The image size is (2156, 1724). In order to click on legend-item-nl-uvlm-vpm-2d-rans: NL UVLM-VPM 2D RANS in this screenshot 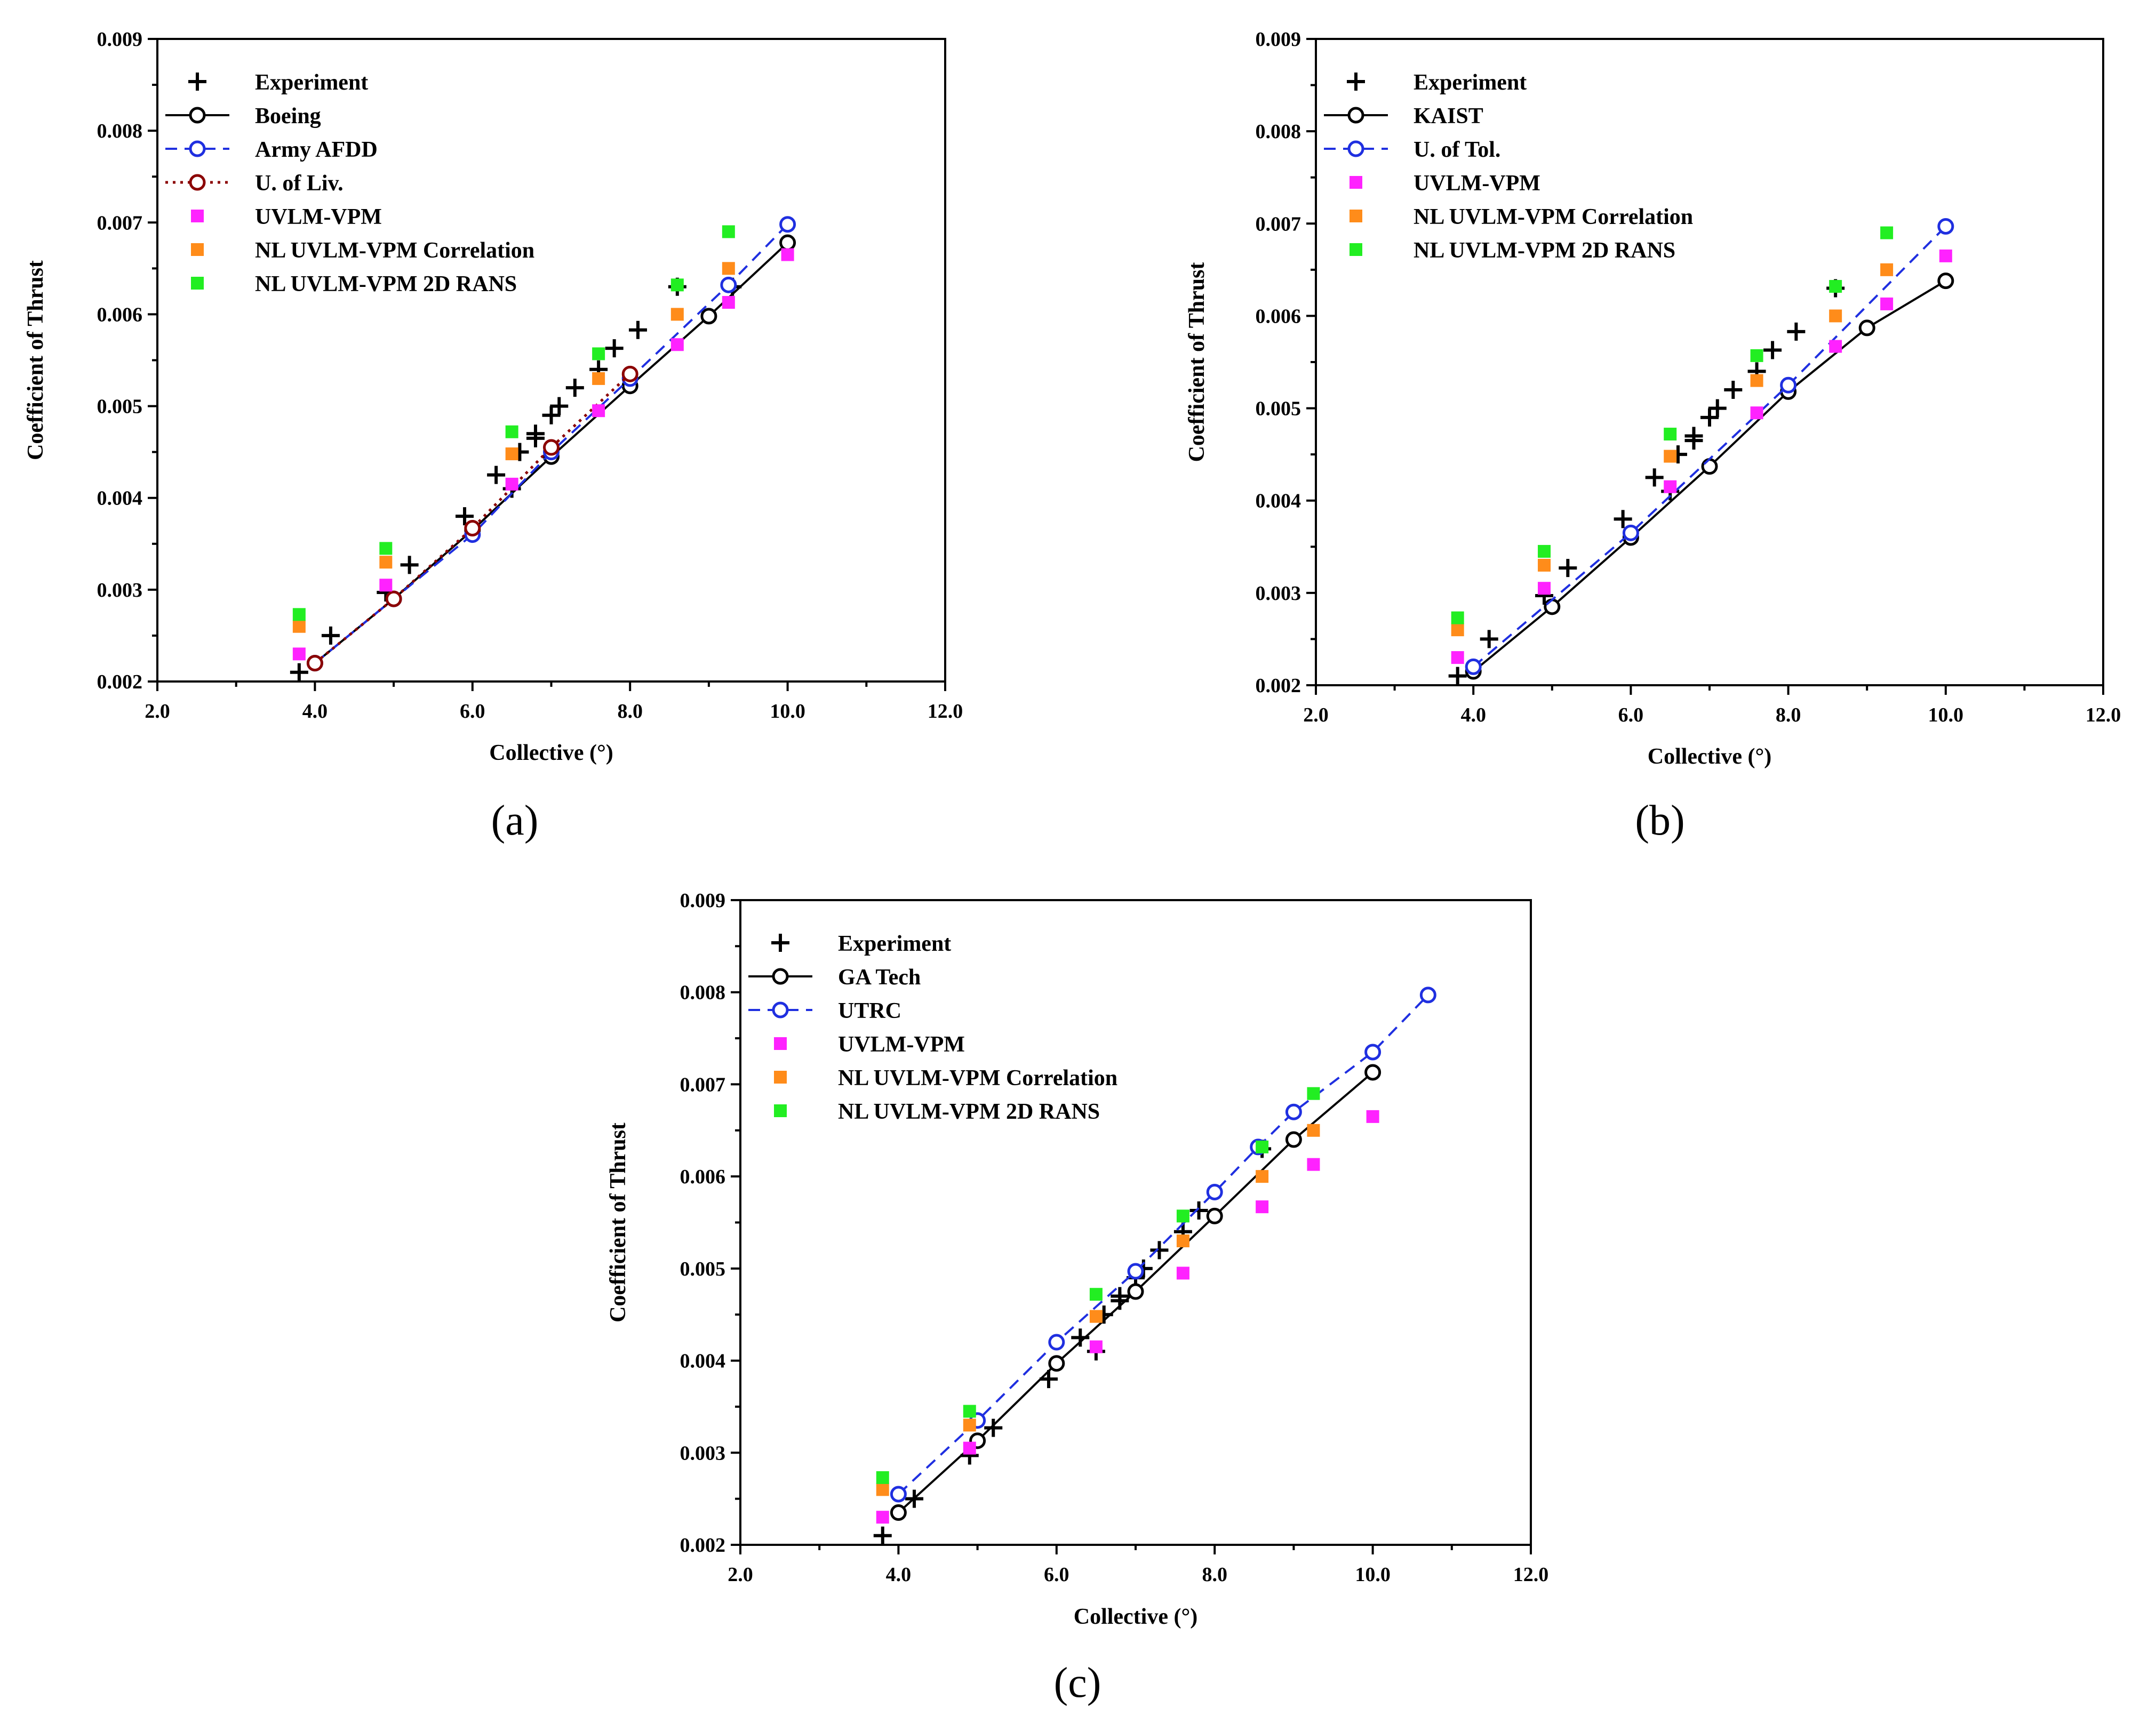, I will do `click(1512, 250)`.